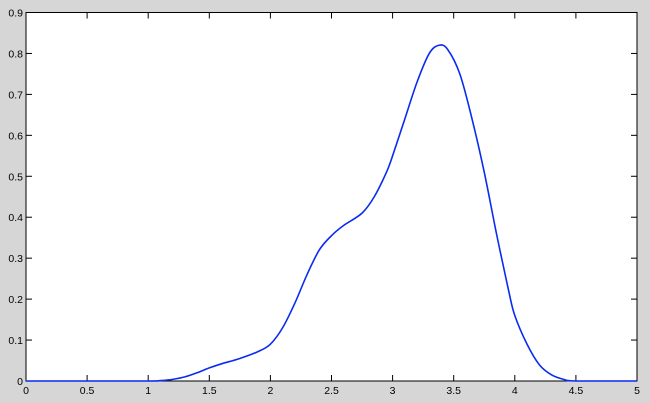 Image resolution: width=650 pixels, height=403 pixels. I want to click on x-tick-label: 0, so click(26, 391).